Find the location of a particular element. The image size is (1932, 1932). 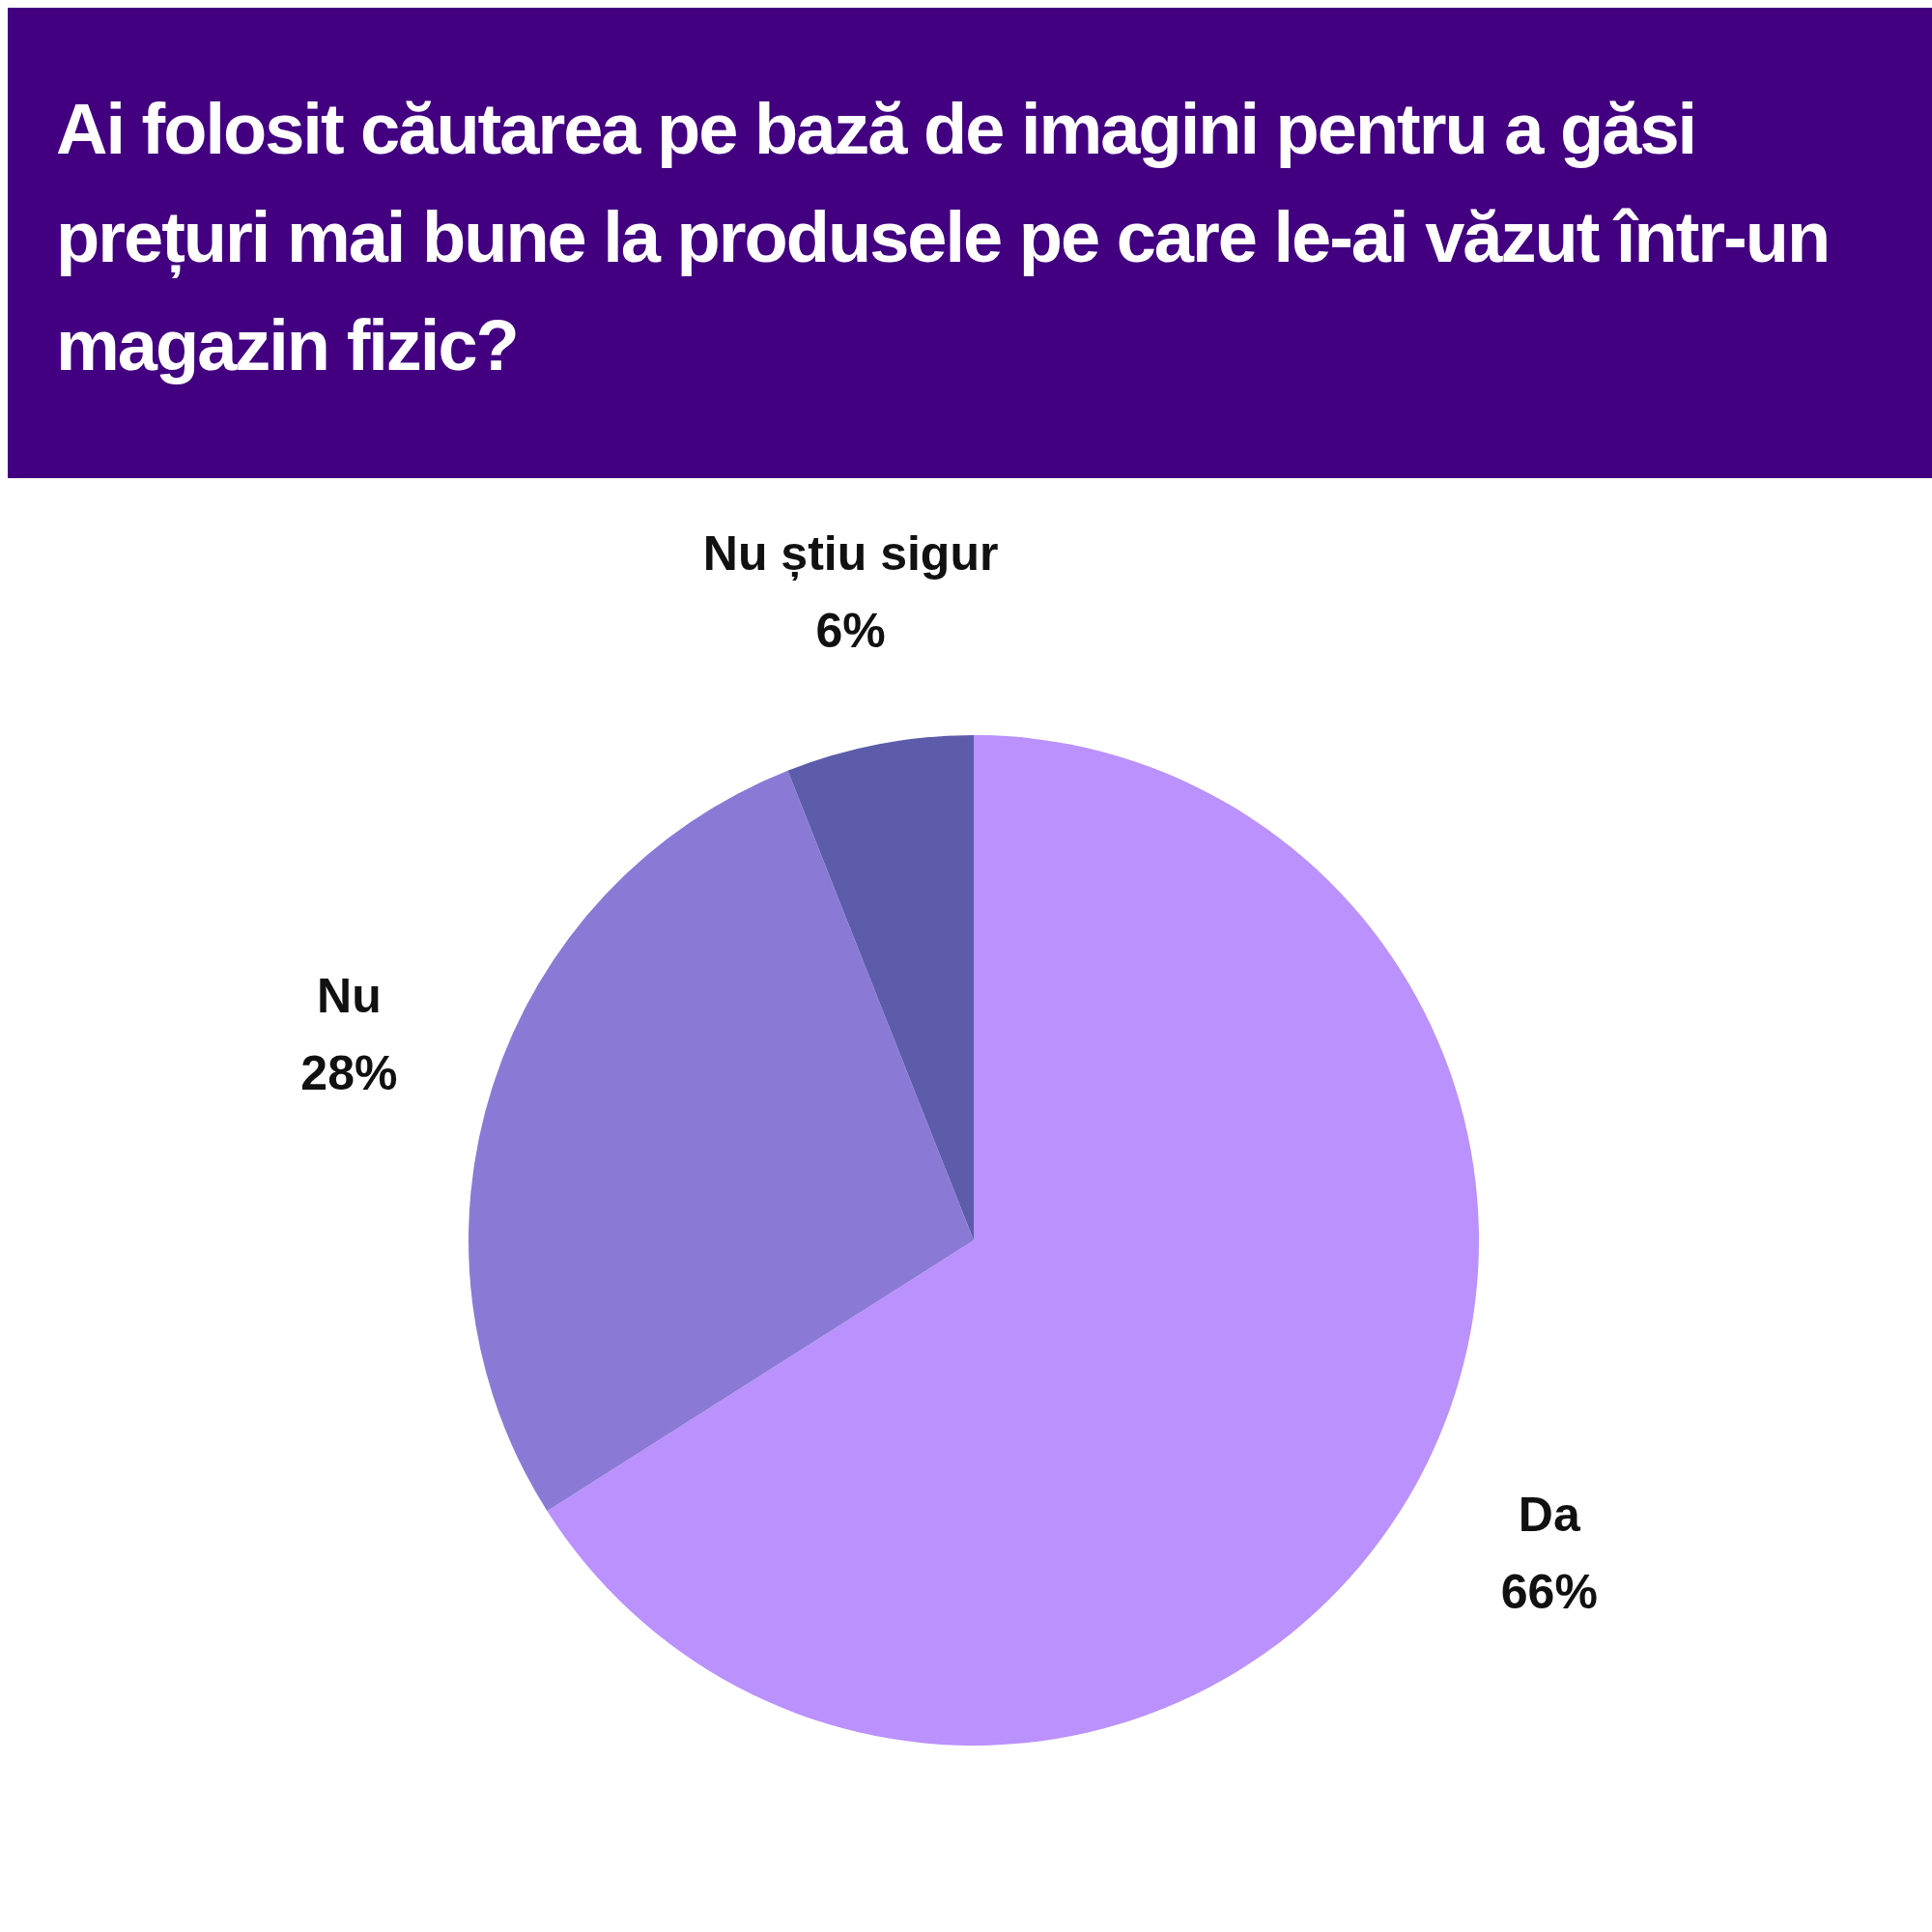

slice-label: Nu is located at coordinates (349, 995).